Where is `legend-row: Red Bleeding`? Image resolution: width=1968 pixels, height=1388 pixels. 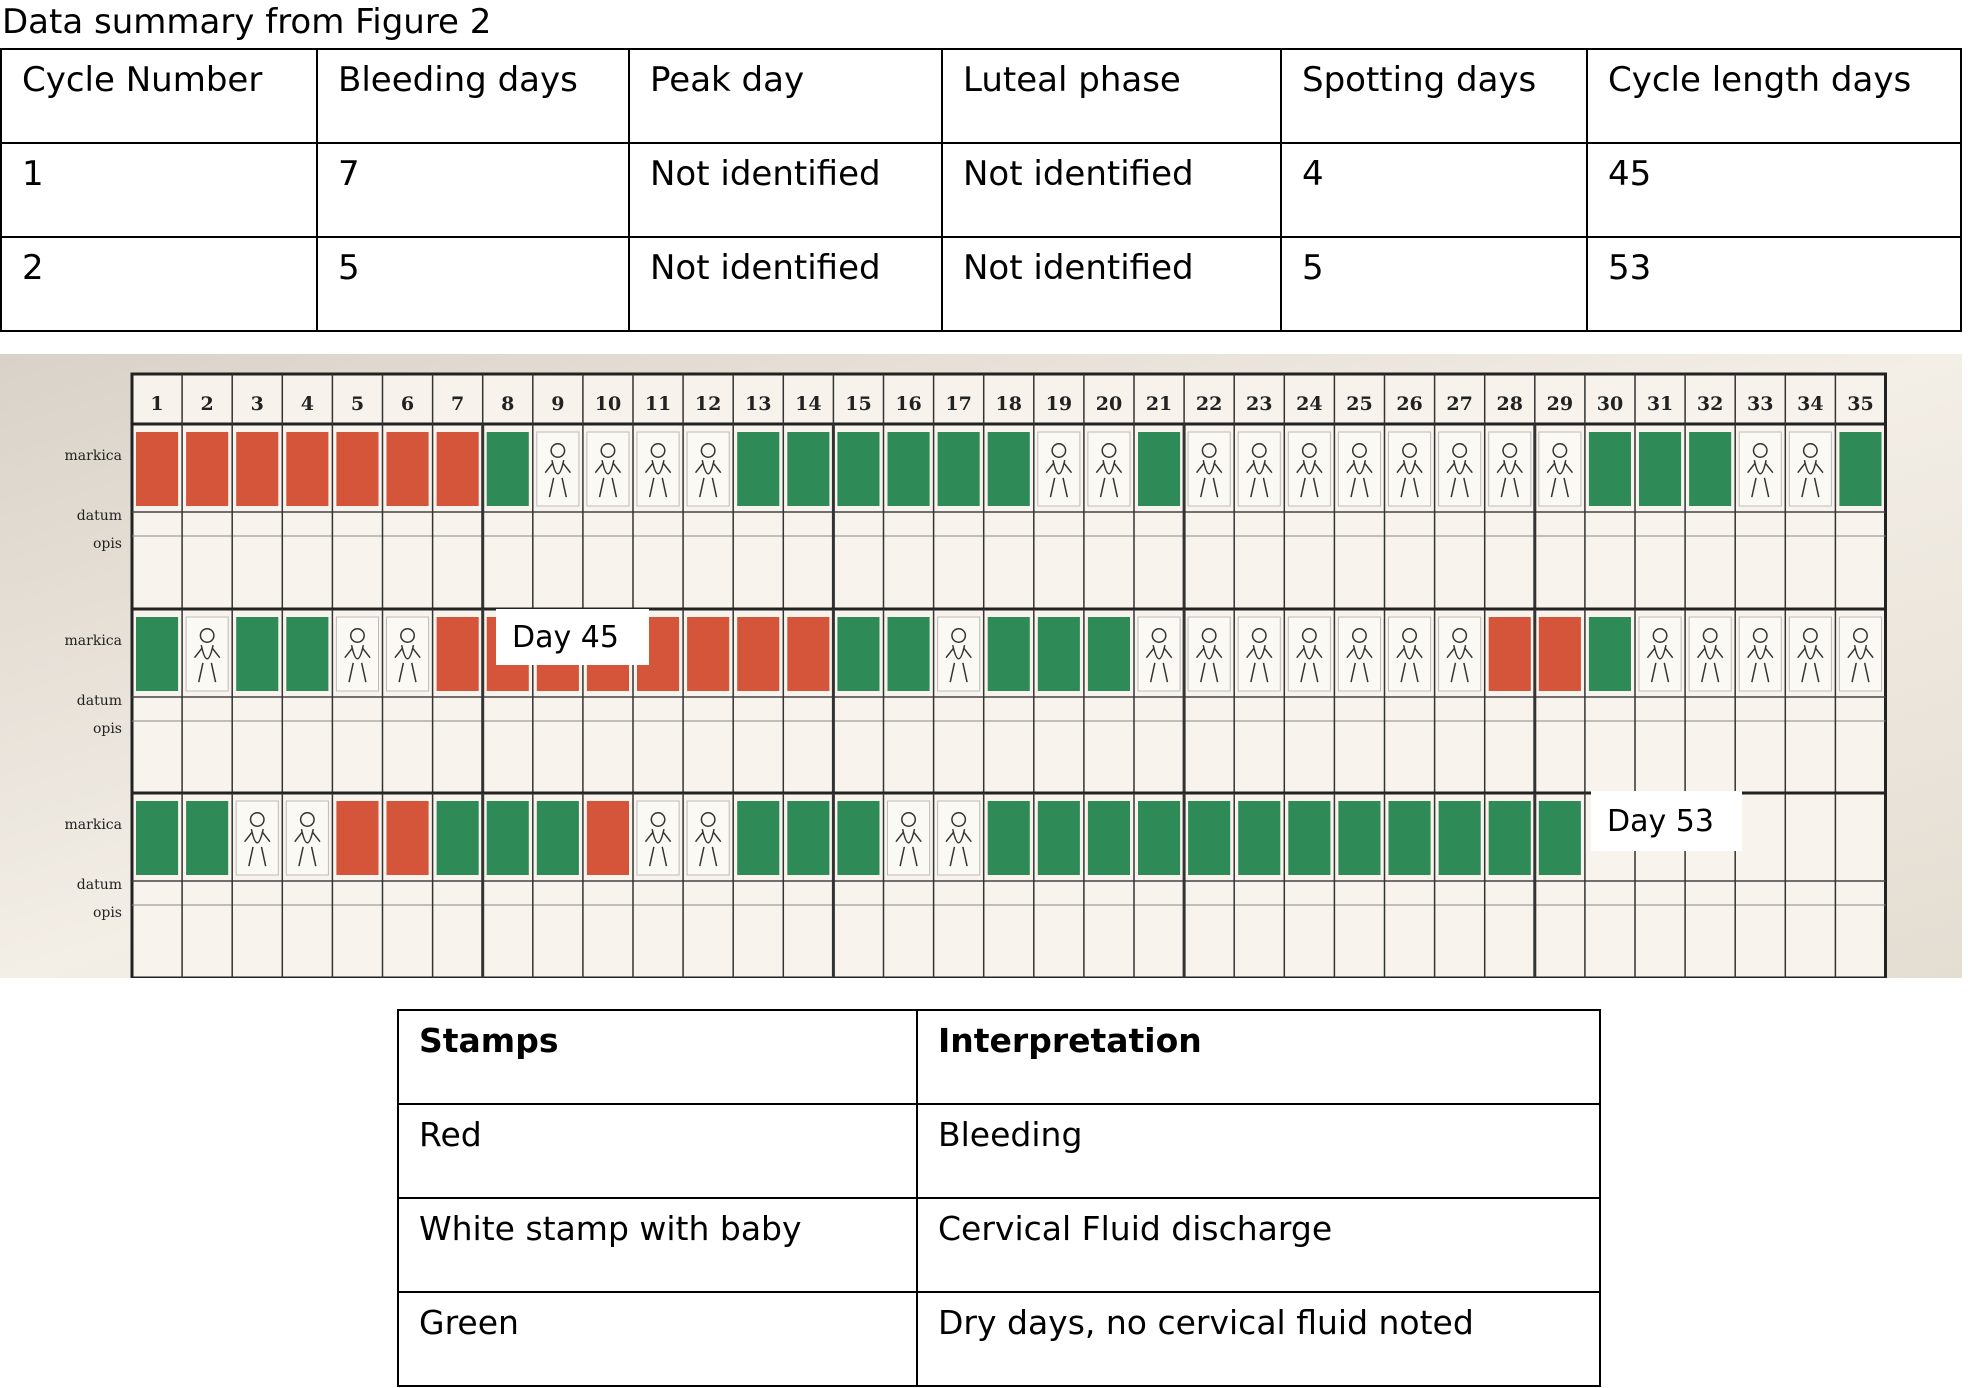
legend-row: Red Bleeding is located at coordinates (999, 1151).